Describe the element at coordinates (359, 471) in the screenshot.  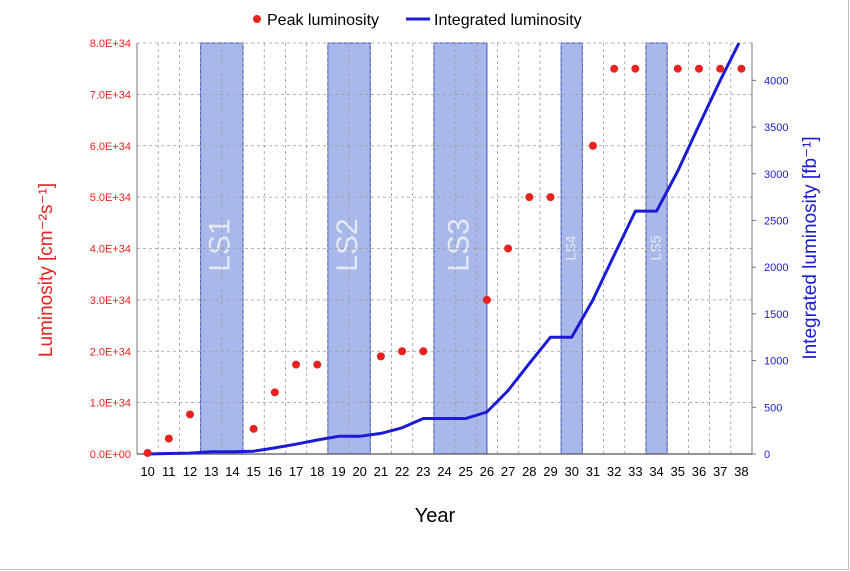
I see `x-tick-label: 20` at that location.